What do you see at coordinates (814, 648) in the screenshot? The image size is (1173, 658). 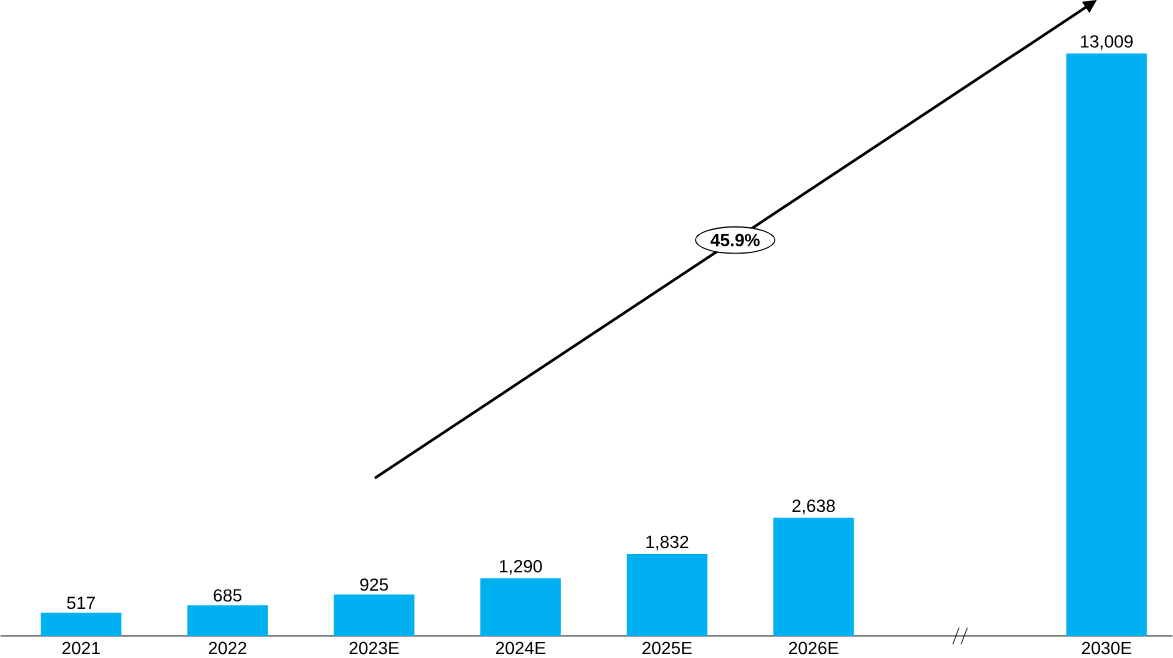 I see `x-tick-label: 2026E` at bounding box center [814, 648].